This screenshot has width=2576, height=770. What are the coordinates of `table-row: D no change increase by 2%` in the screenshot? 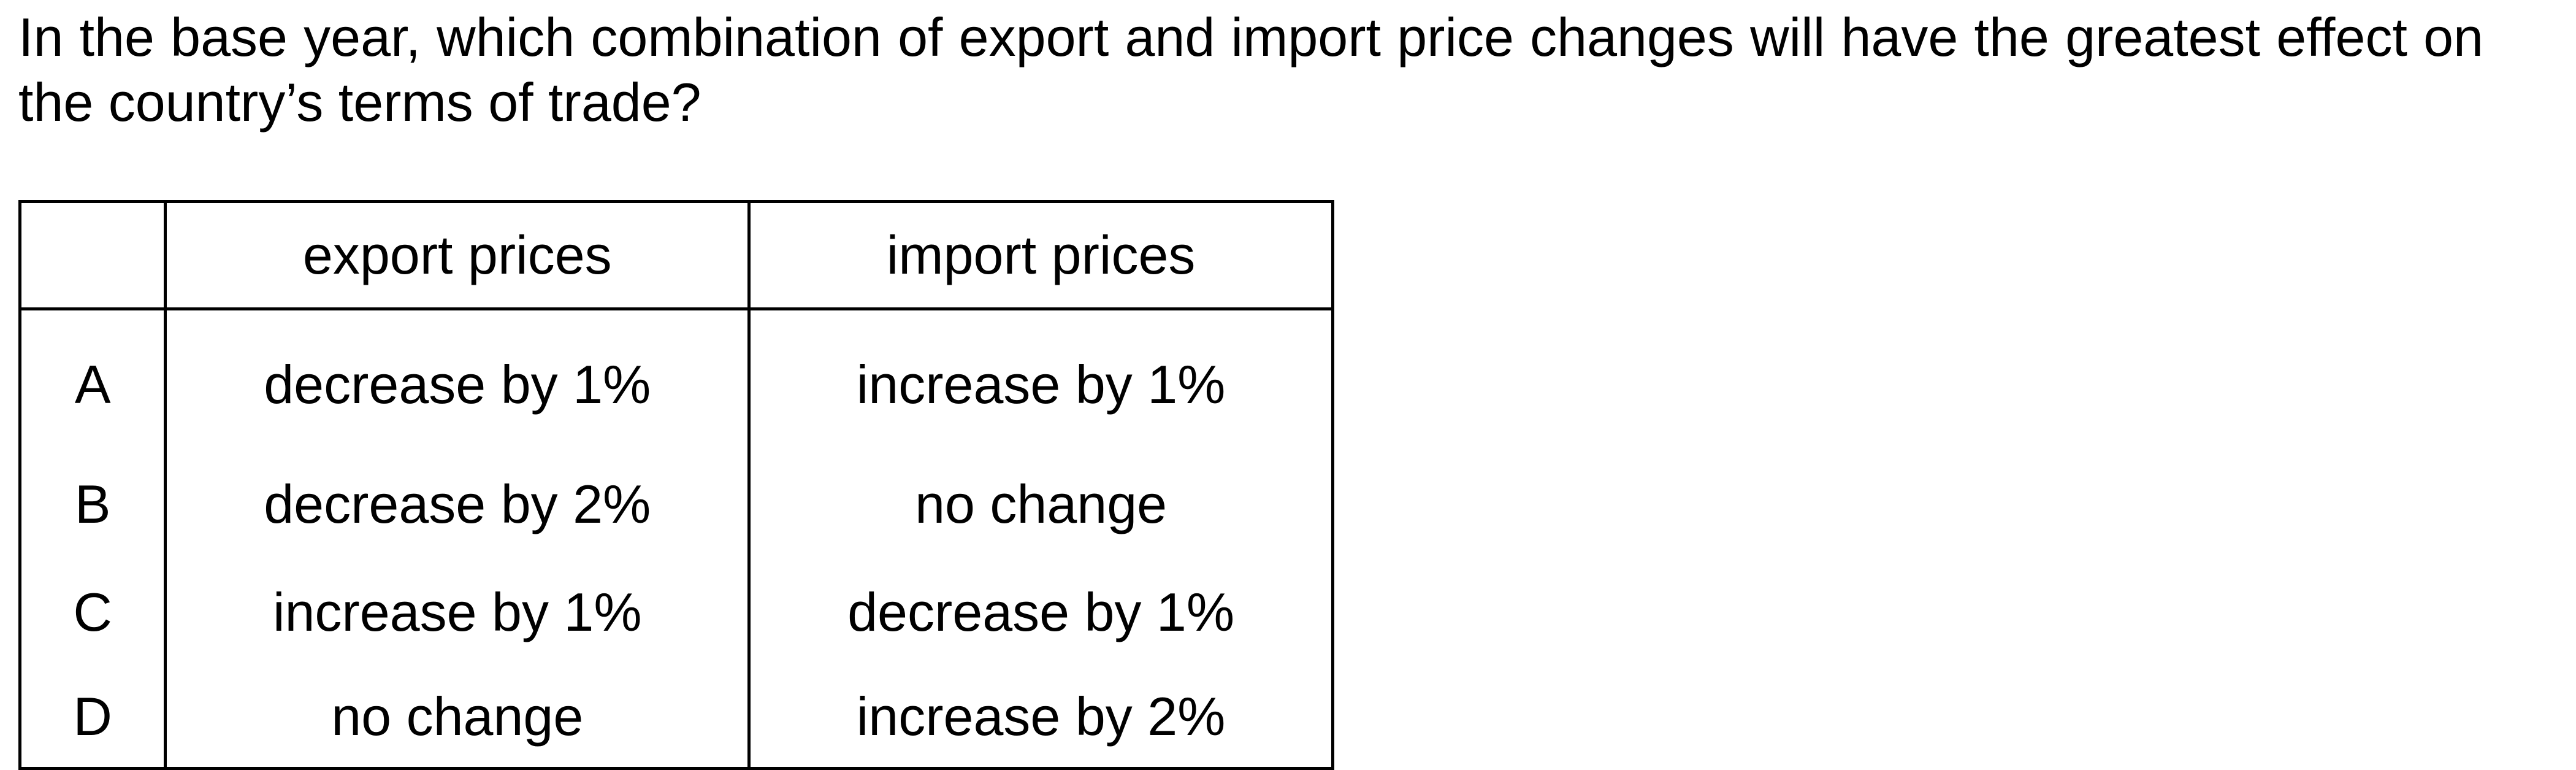 It's located at (676, 718).